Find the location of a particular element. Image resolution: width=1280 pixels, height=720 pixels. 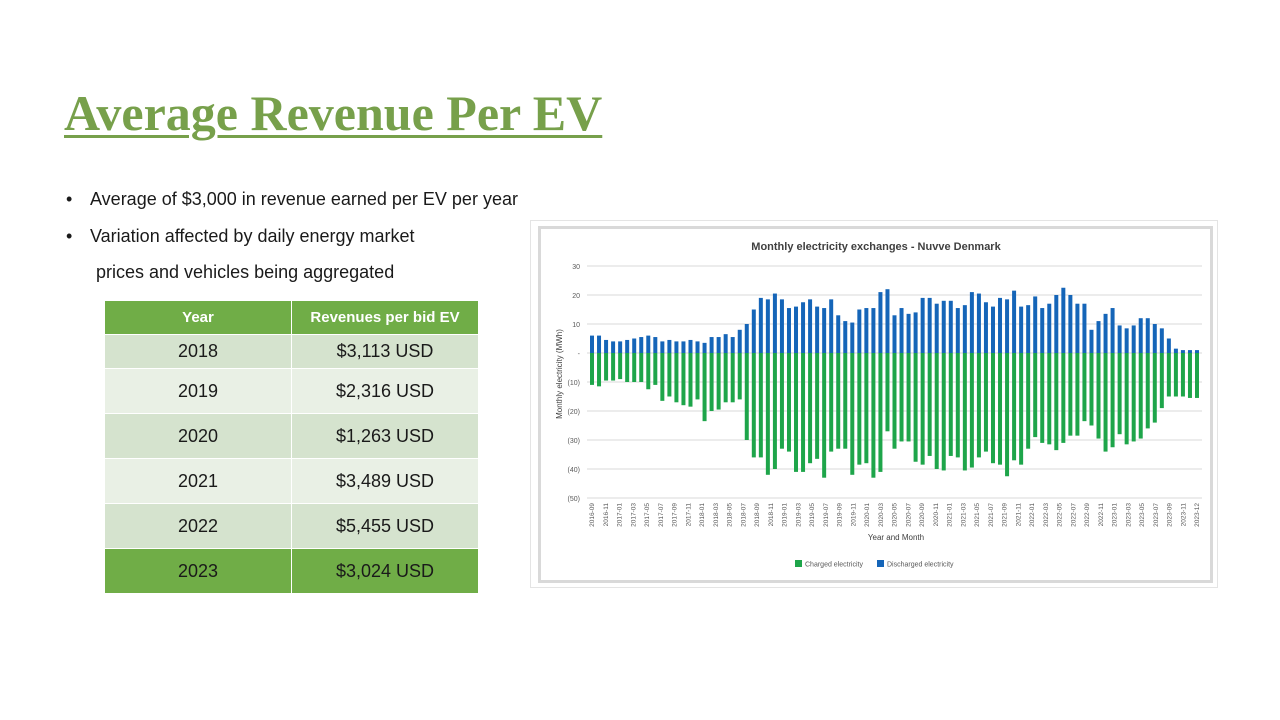

x-tick-label: 2022-09 is located at coordinates (1087, 515).